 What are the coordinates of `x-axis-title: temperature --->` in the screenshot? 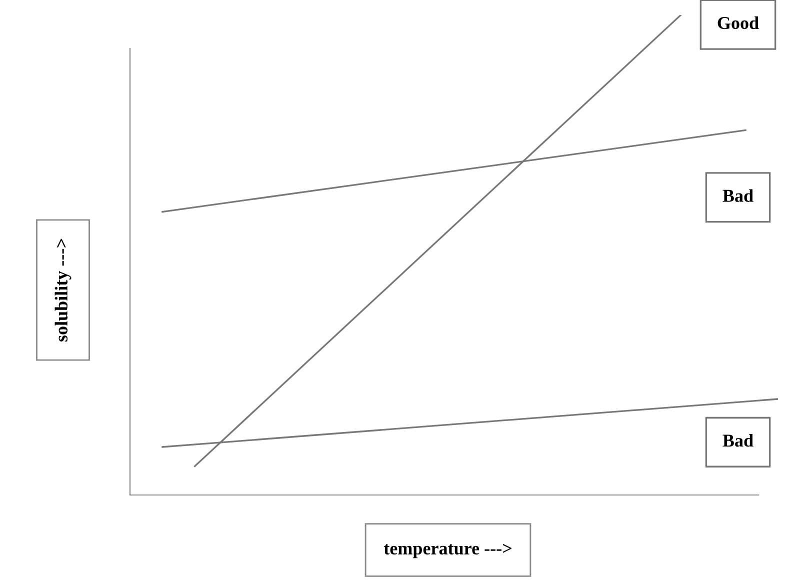 It's located at (448, 551).